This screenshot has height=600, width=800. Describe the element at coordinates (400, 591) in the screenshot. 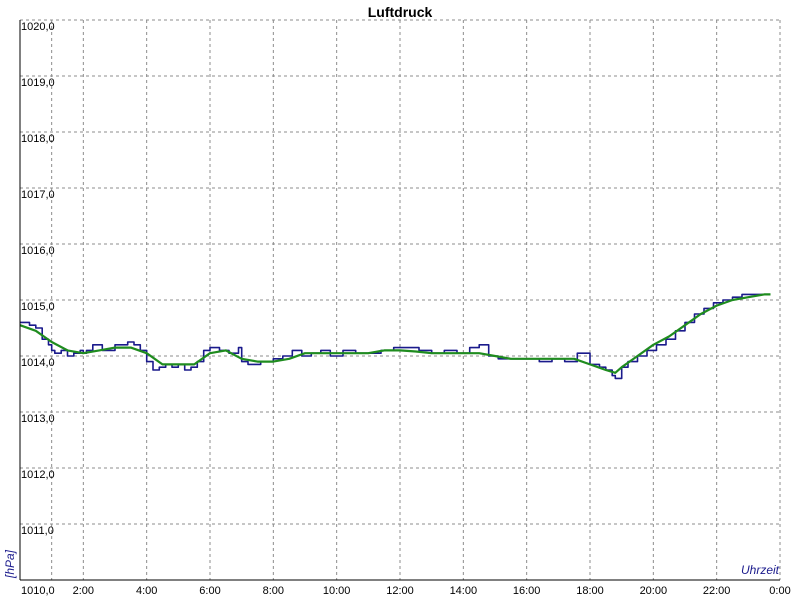

I see `x-tick-label: 12:00` at that location.